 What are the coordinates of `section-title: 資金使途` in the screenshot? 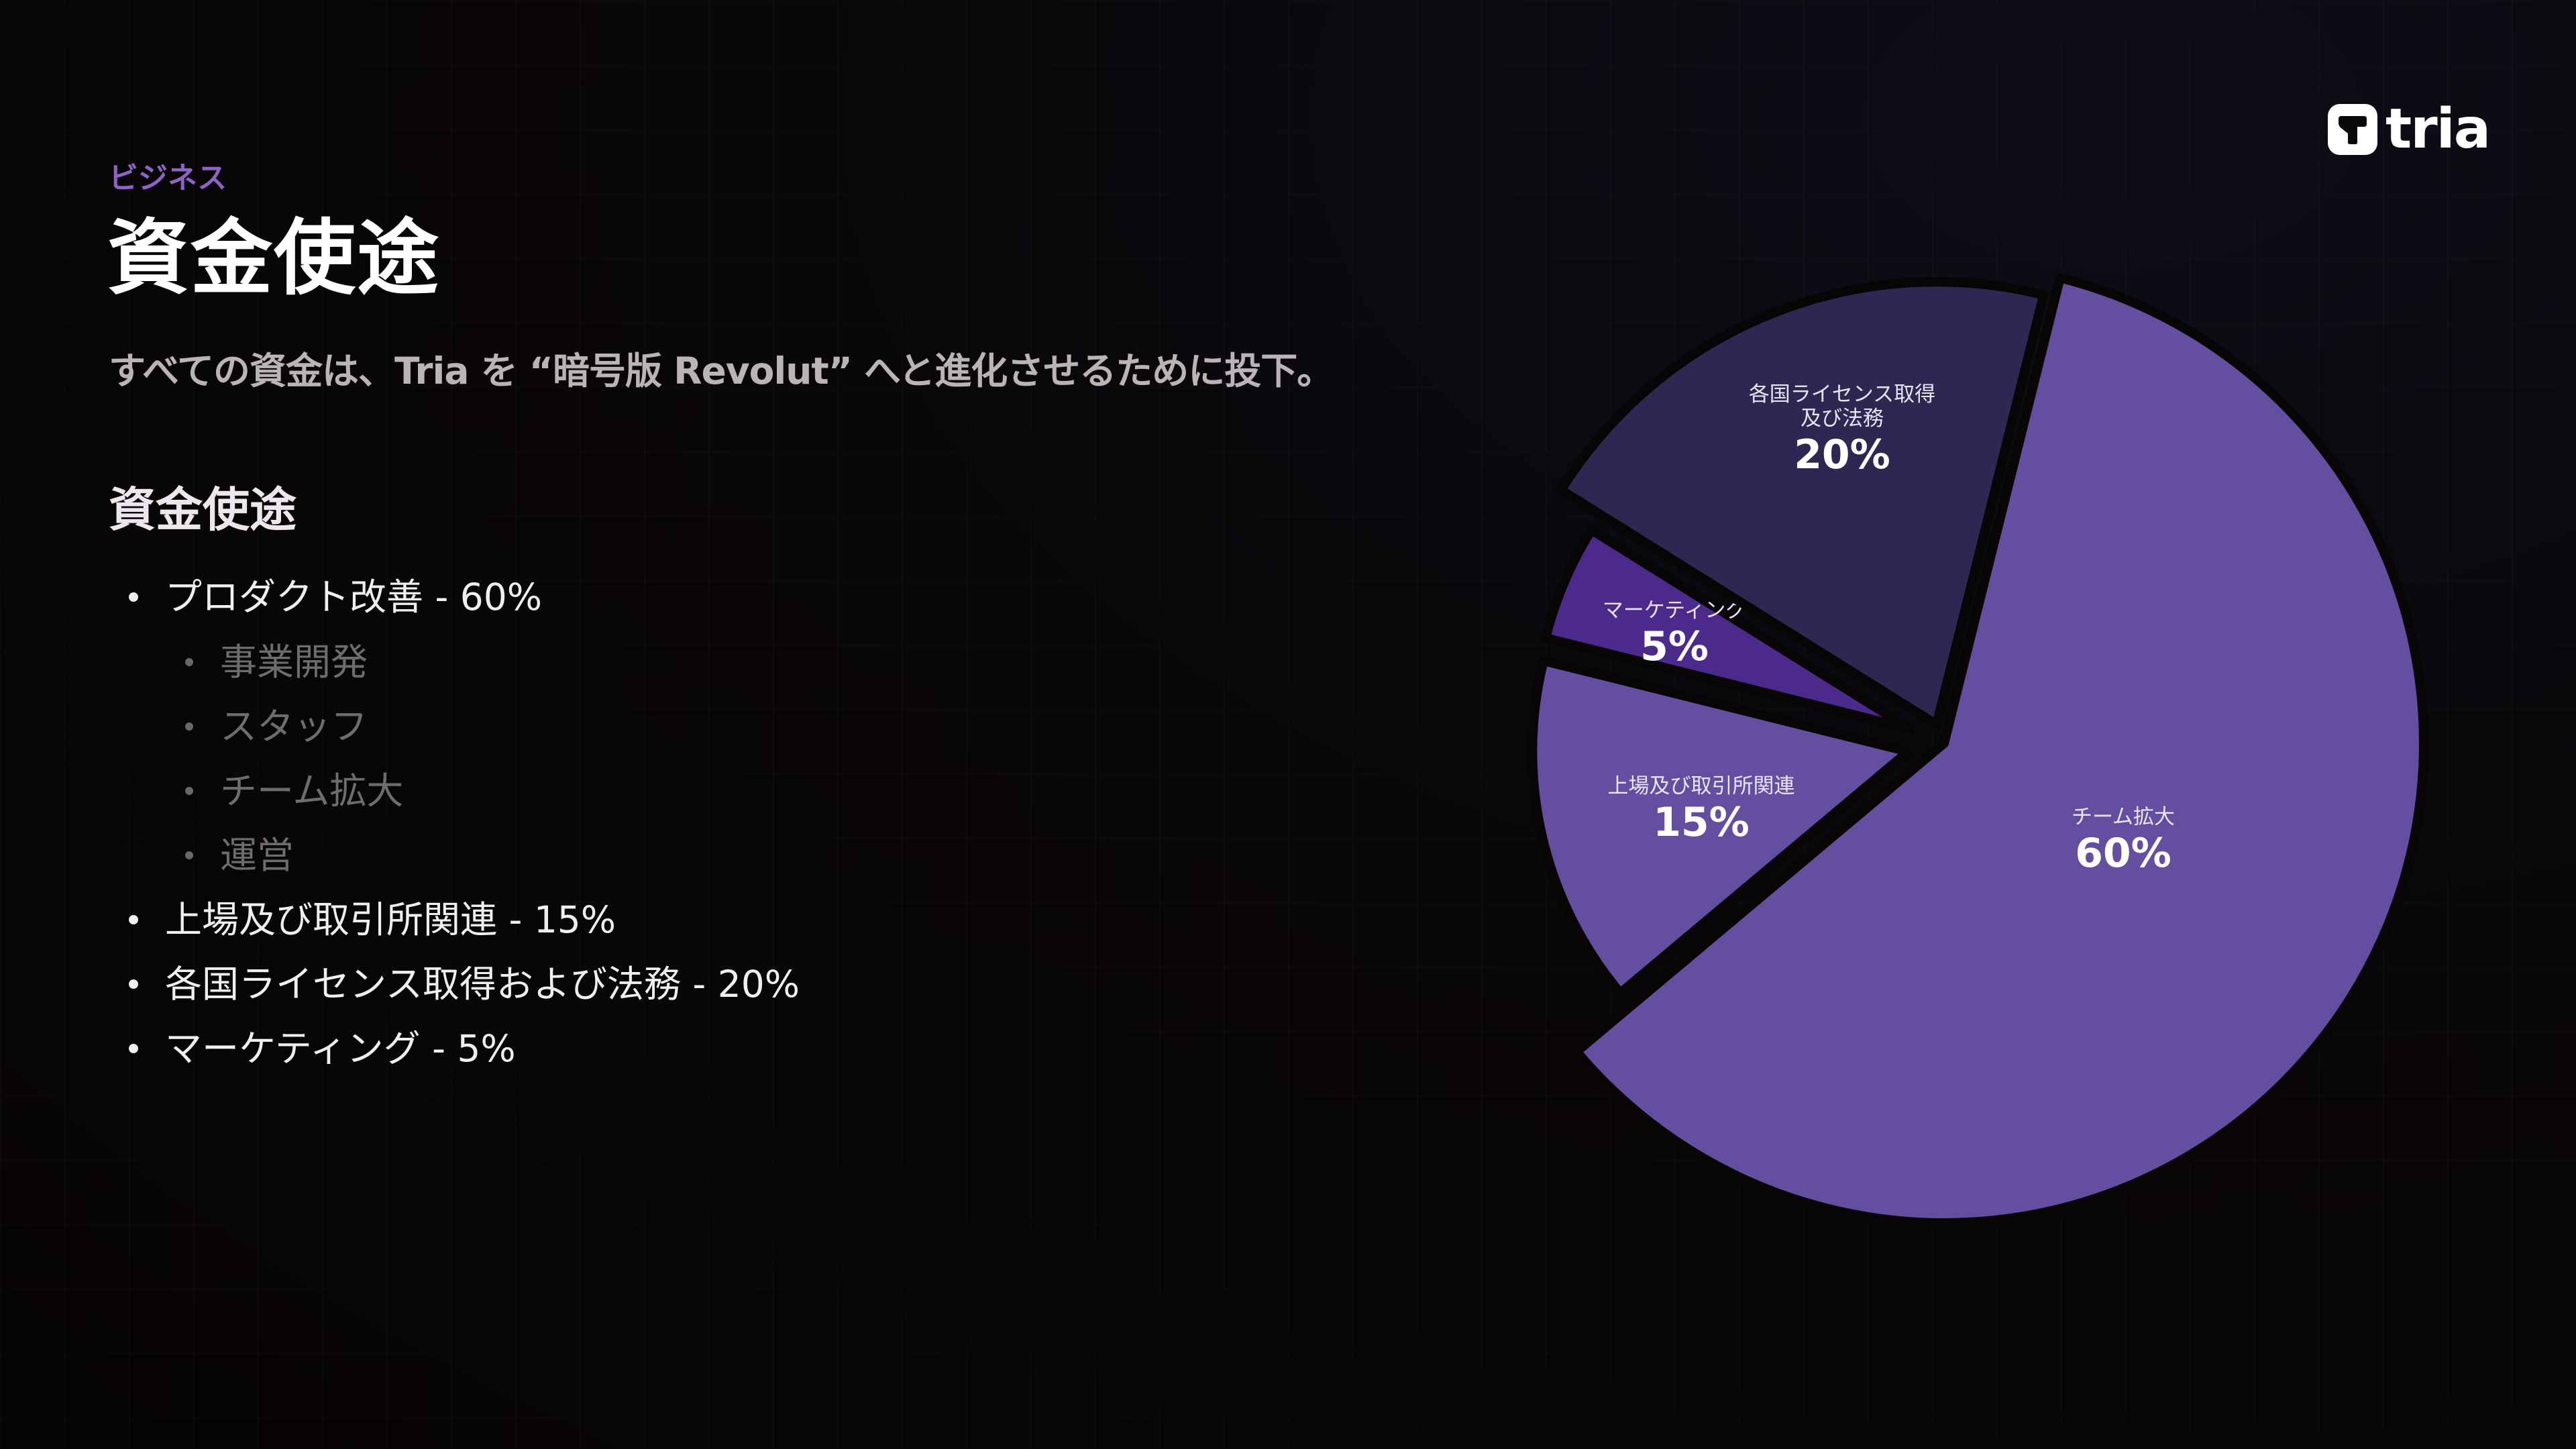 It's located at (203, 509).